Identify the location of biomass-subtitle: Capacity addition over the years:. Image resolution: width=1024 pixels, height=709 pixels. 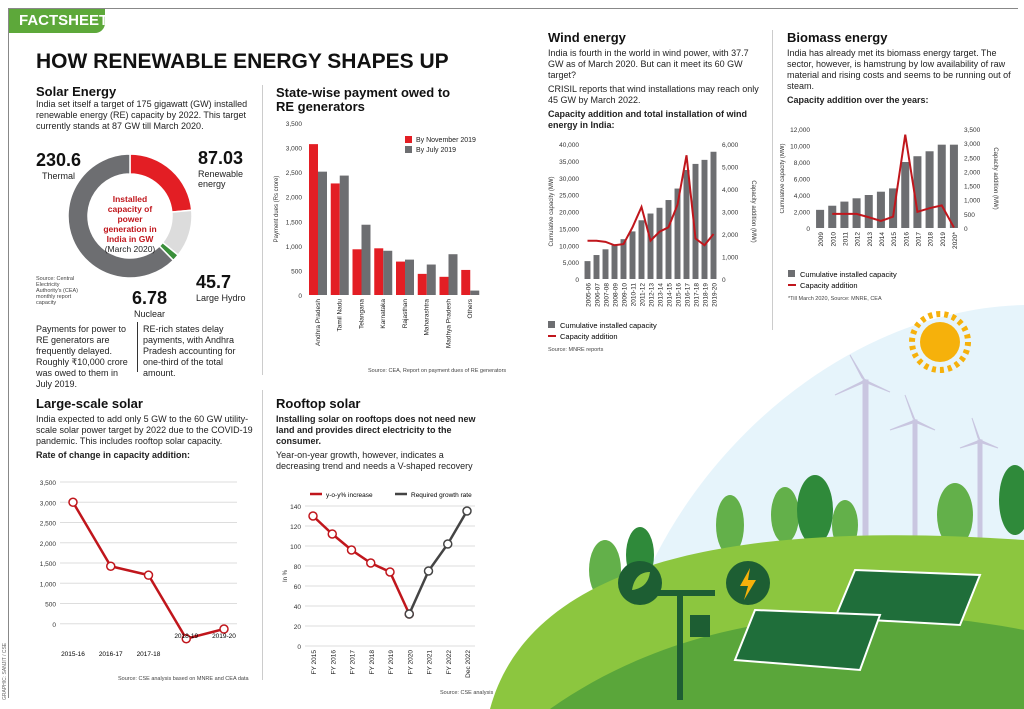
(858, 100).